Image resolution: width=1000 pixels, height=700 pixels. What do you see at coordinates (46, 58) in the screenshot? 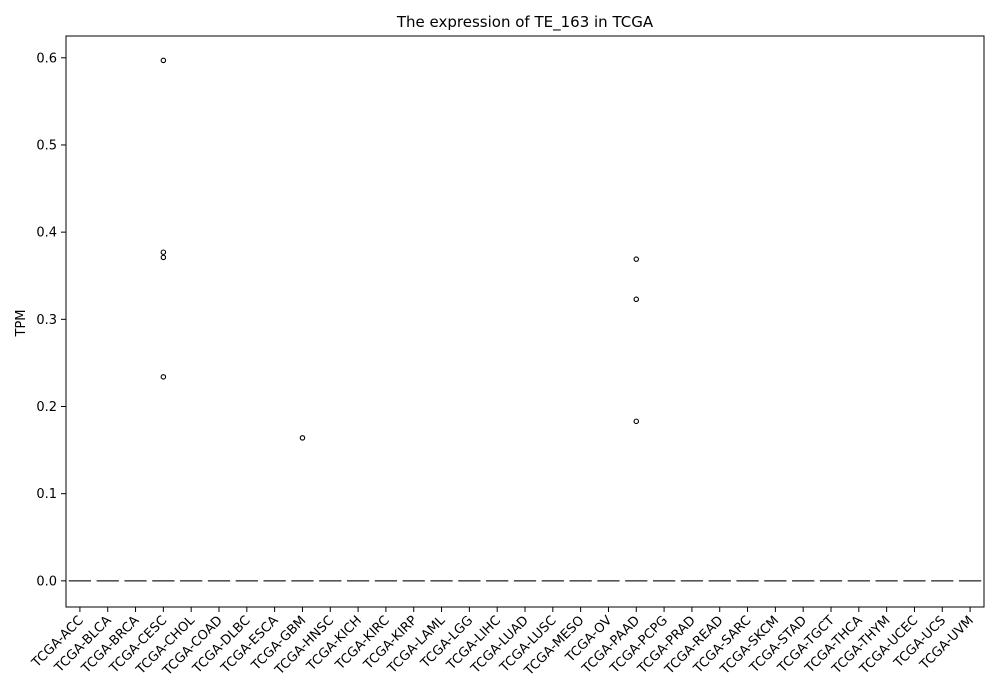
I see `y-tick-label: 0.6` at bounding box center [46, 58].